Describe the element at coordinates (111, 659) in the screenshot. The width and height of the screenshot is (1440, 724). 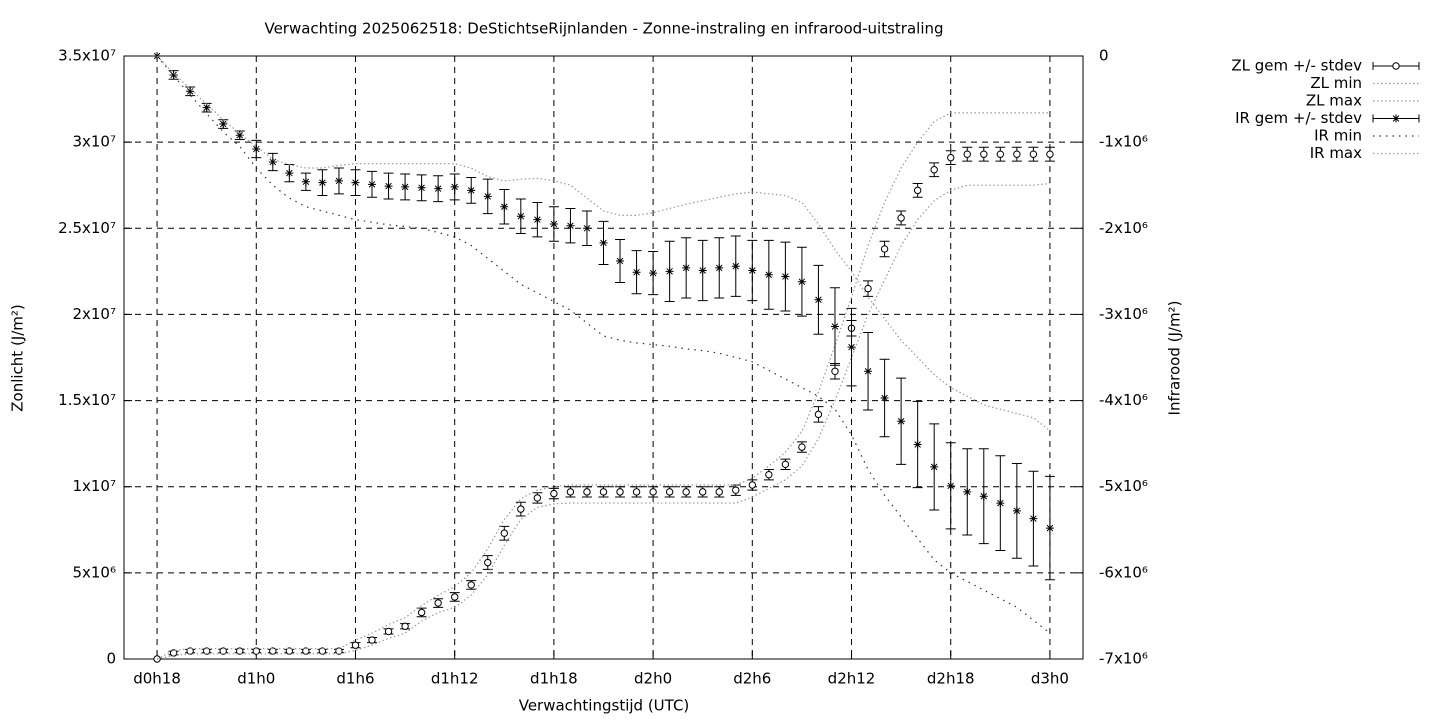
I see `y-tick-label: 0` at that location.